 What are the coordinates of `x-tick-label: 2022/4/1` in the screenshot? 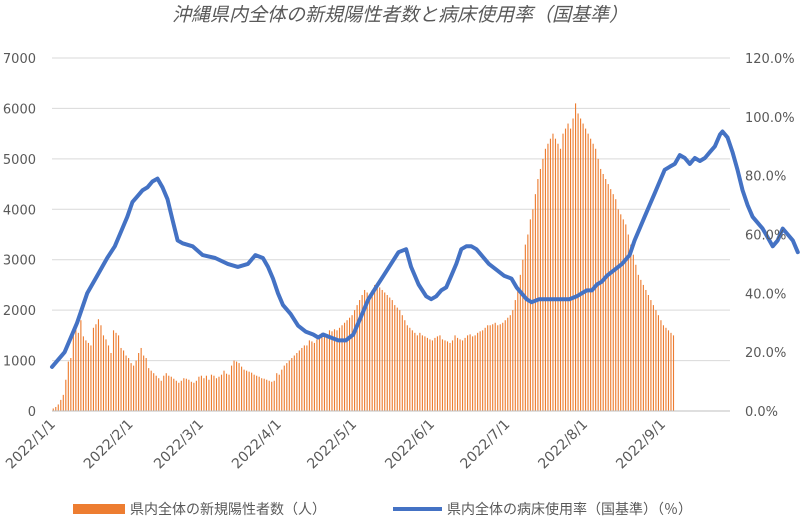 It's located at (257, 445).